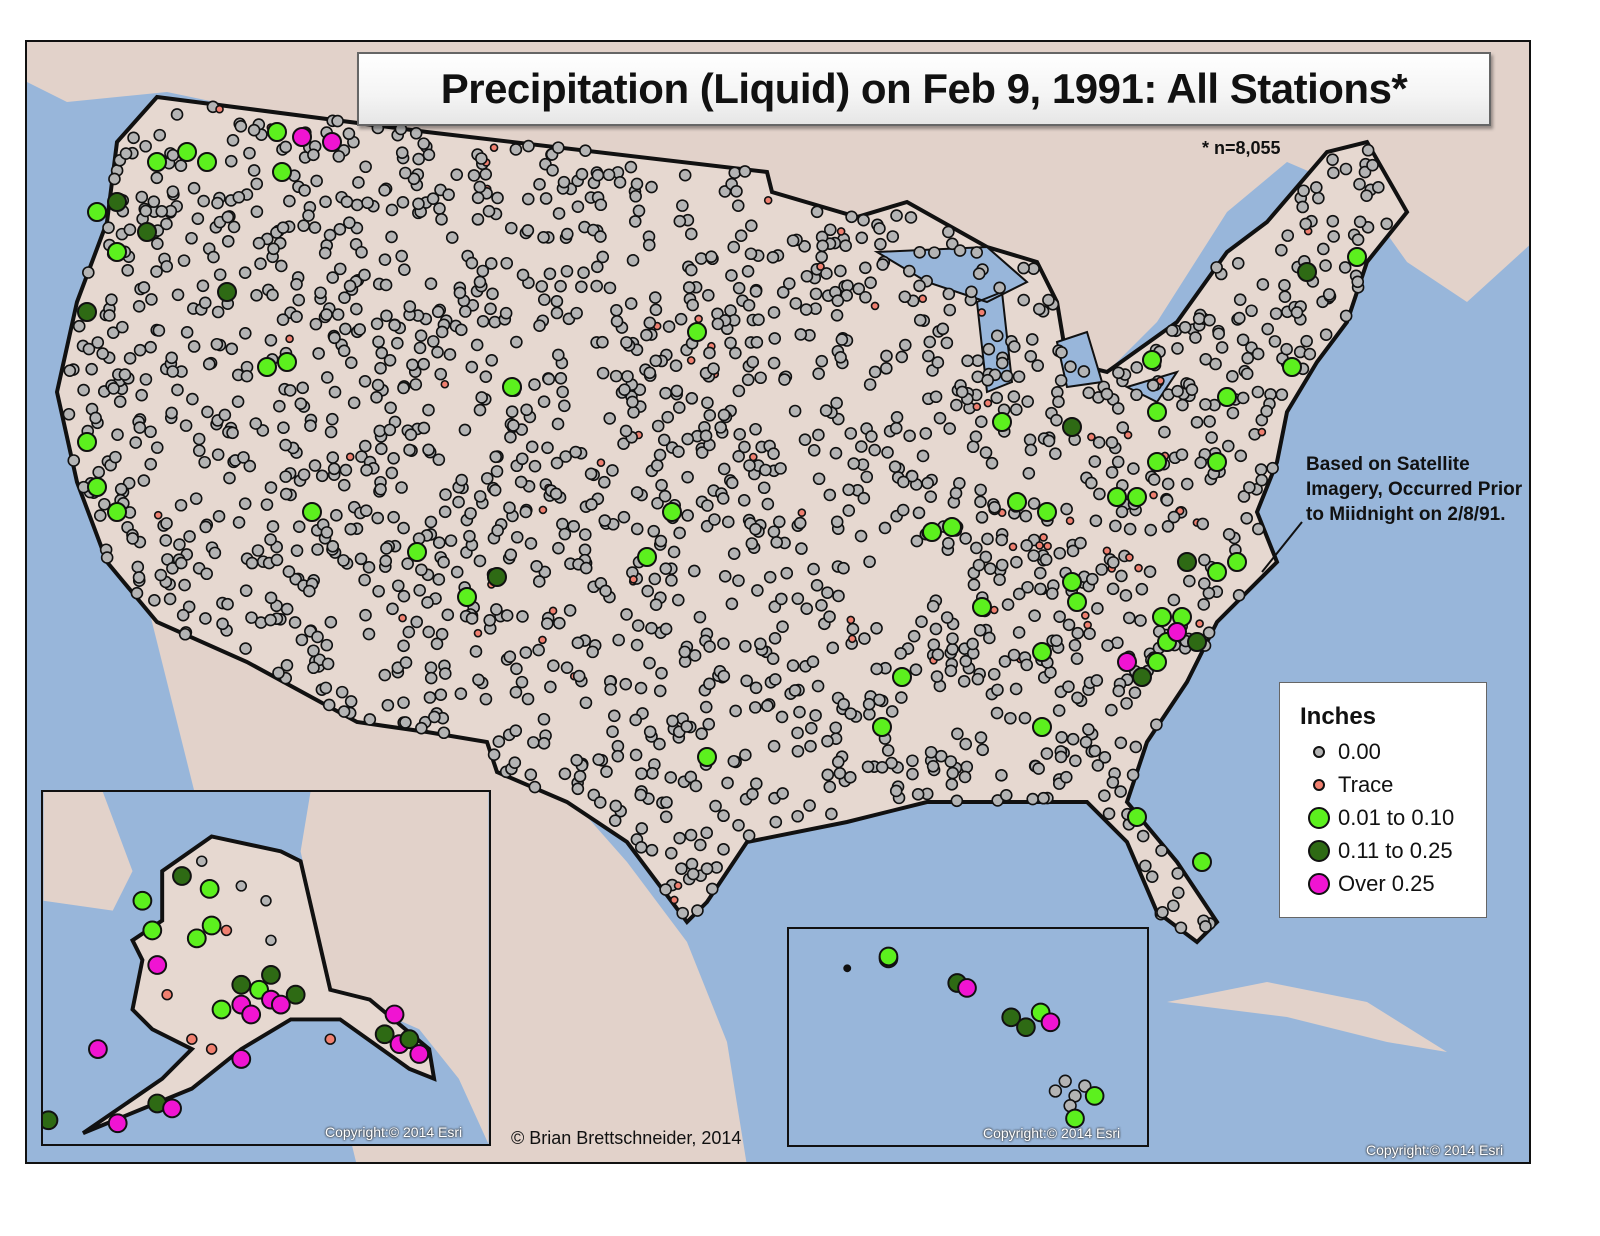  I want to click on alaska-inset: Copyright:© 2014 Esri, so click(266, 968).